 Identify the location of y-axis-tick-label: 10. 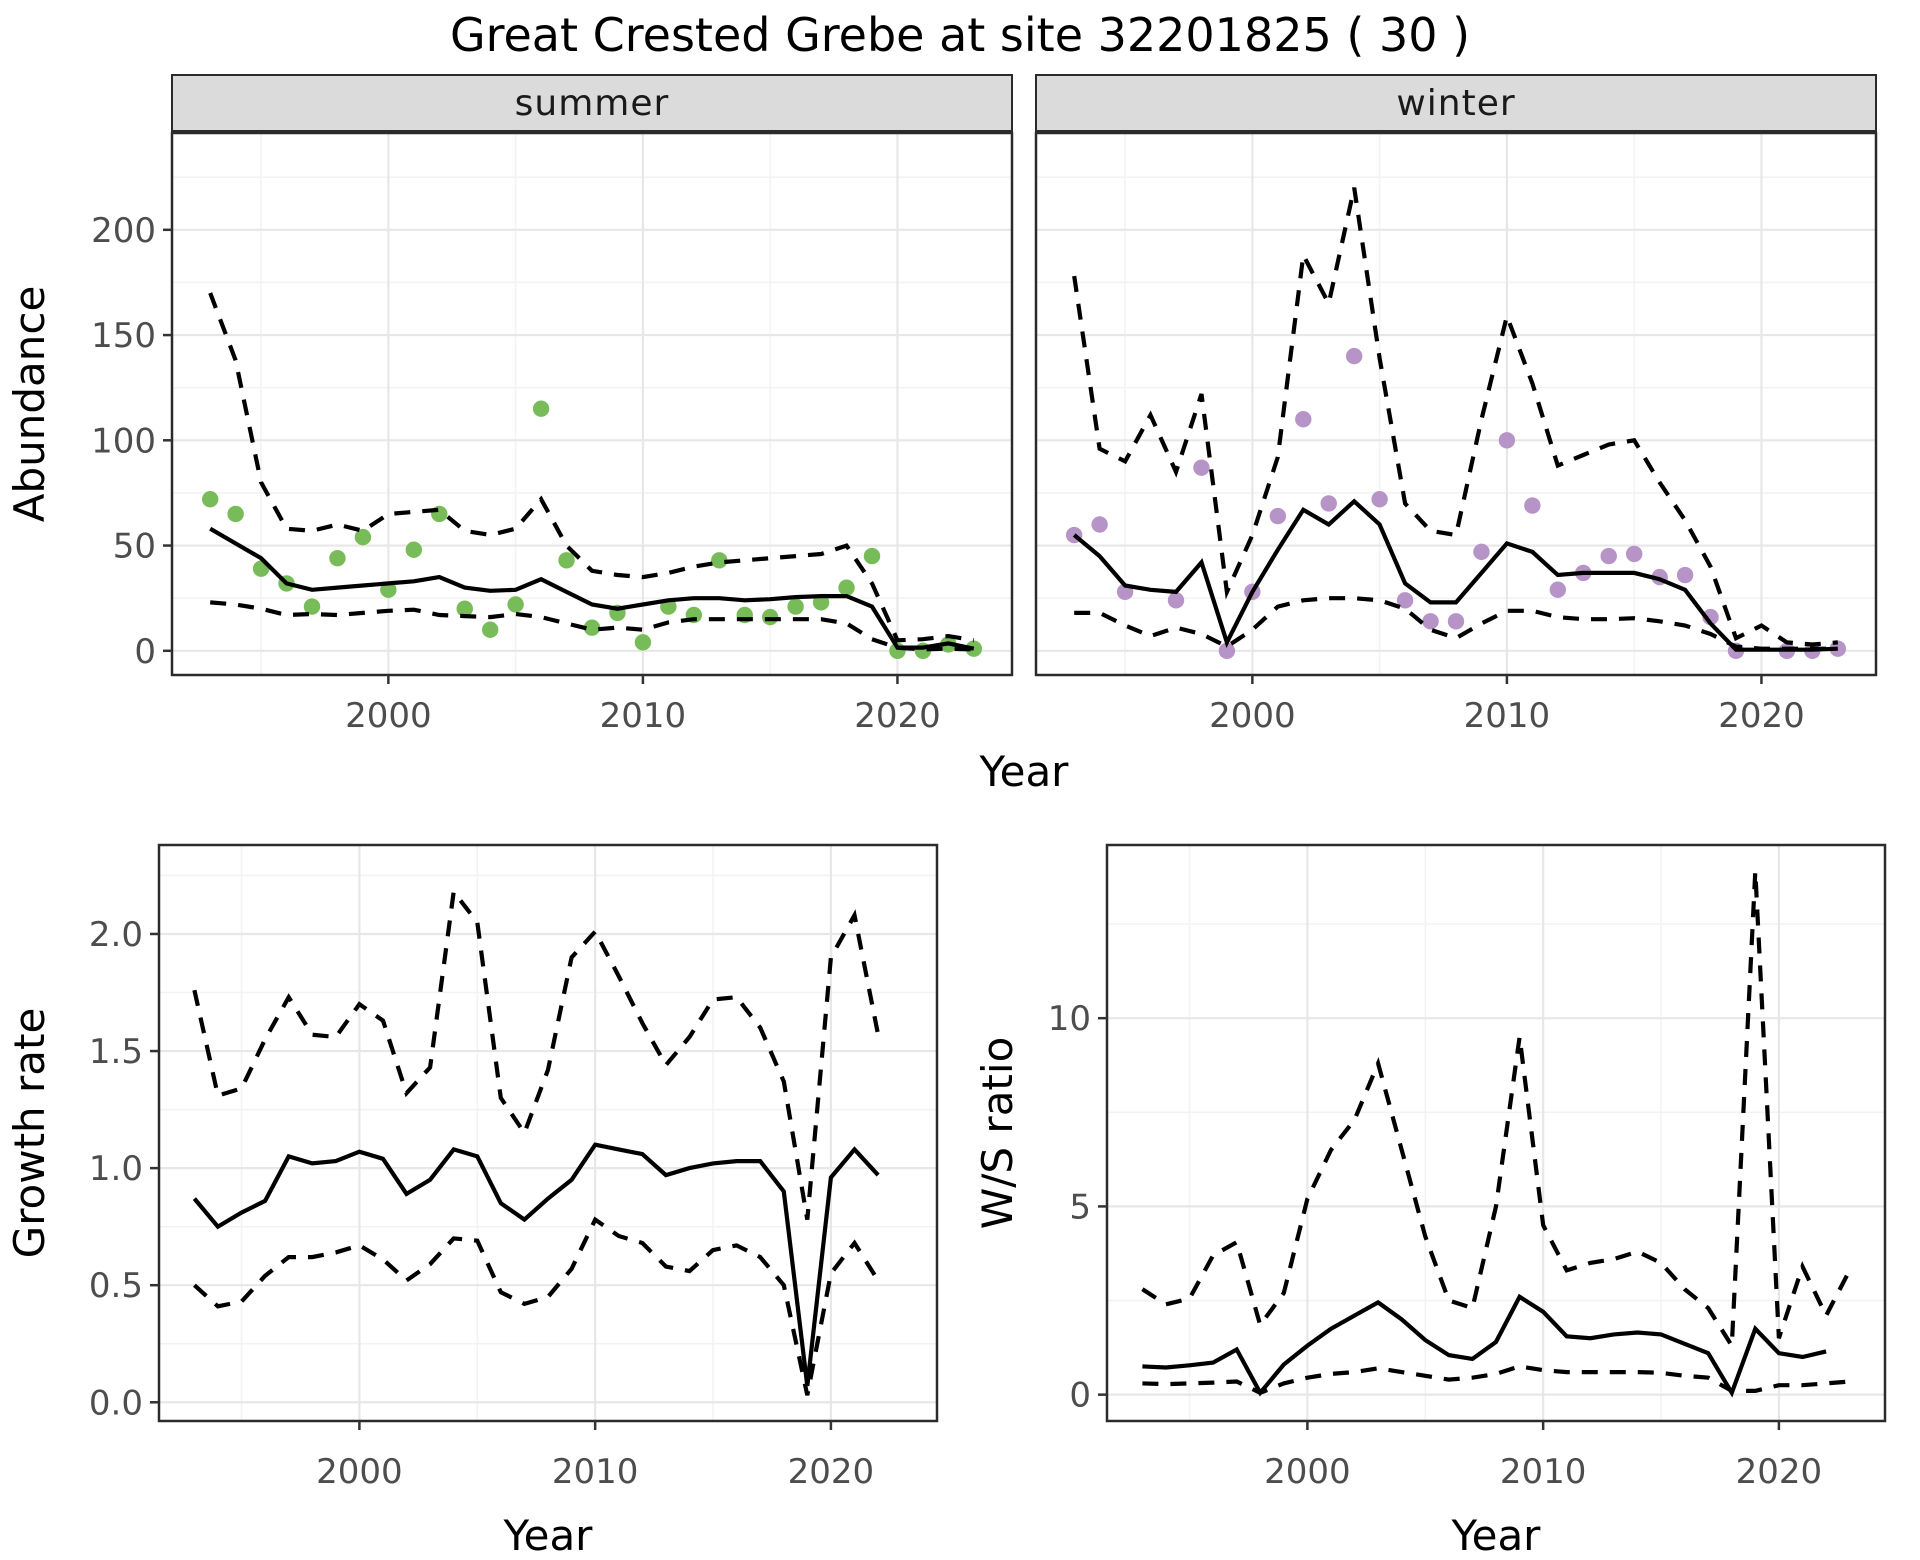
(1069, 1019).